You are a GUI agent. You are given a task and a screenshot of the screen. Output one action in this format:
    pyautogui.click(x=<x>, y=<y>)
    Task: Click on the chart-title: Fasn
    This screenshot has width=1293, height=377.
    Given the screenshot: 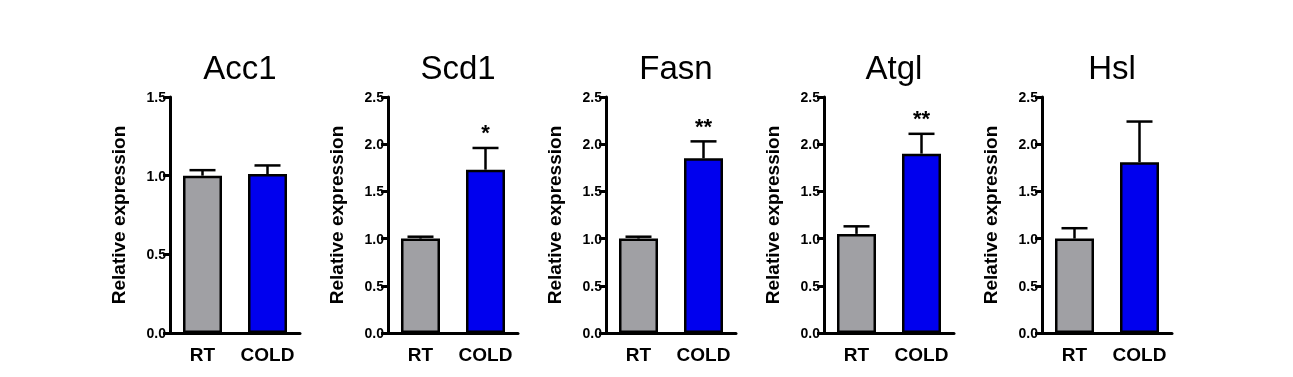 What is the action you would take?
    pyautogui.click(x=676, y=67)
    